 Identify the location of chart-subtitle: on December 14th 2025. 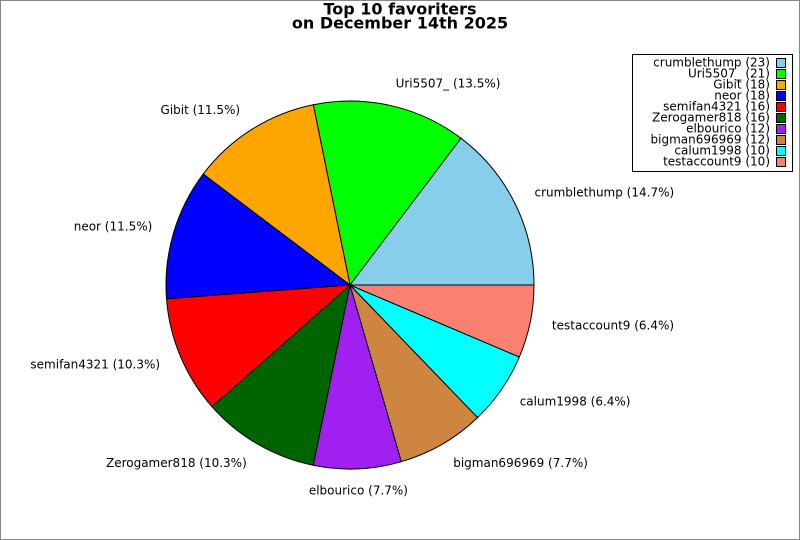
(400, 23).